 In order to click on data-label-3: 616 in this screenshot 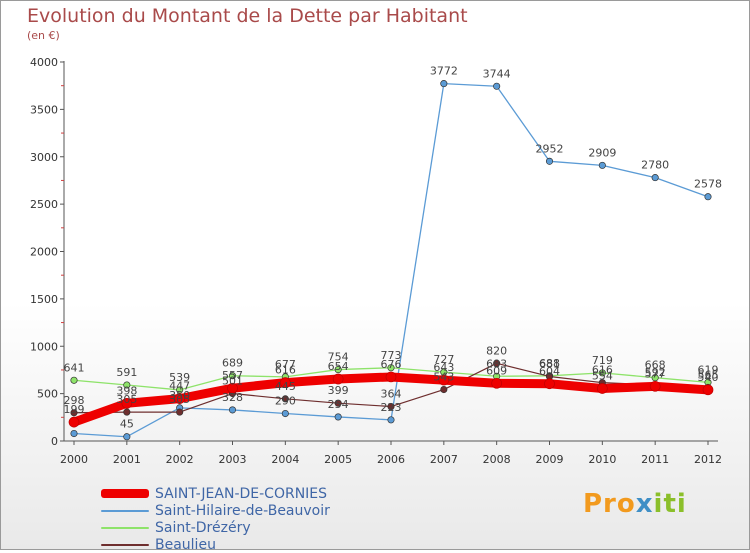, I will do `click(602, 370)`.